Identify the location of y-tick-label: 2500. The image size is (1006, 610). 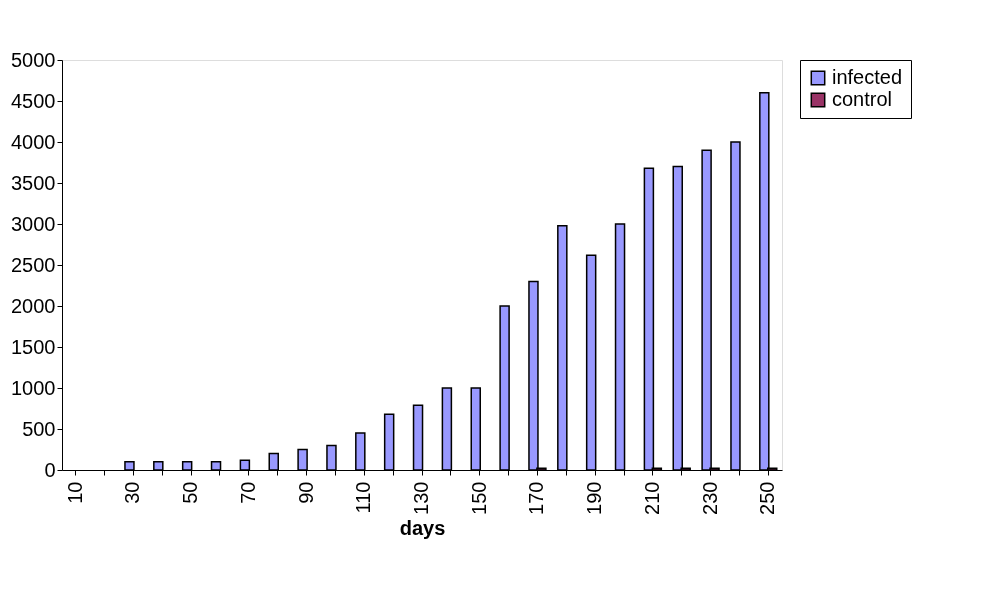
(33, 264).